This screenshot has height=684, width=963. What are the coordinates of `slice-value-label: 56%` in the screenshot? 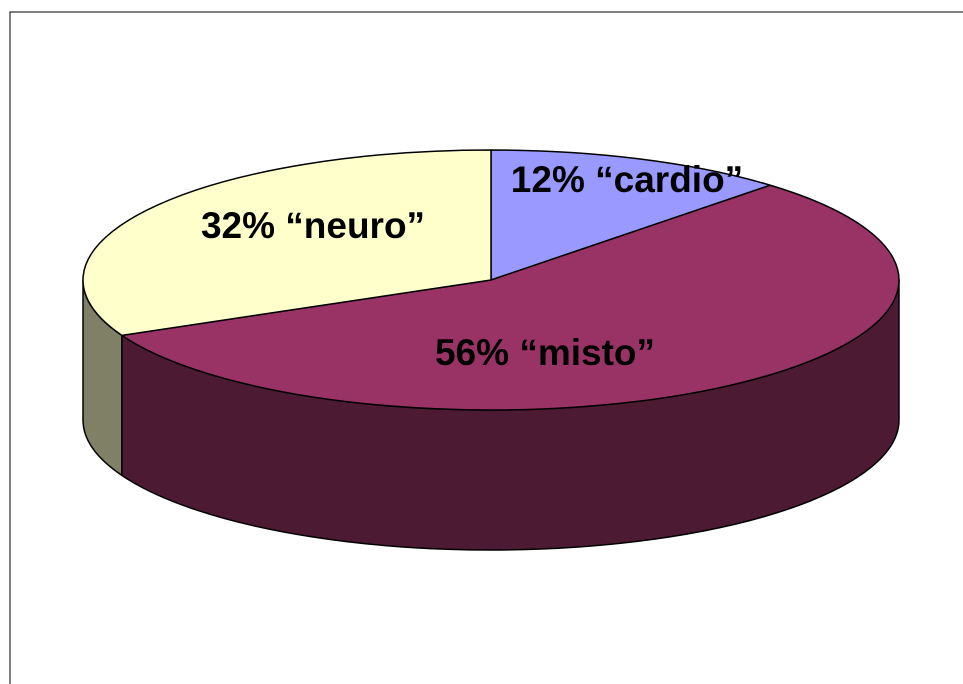 It's located at (472, 352).